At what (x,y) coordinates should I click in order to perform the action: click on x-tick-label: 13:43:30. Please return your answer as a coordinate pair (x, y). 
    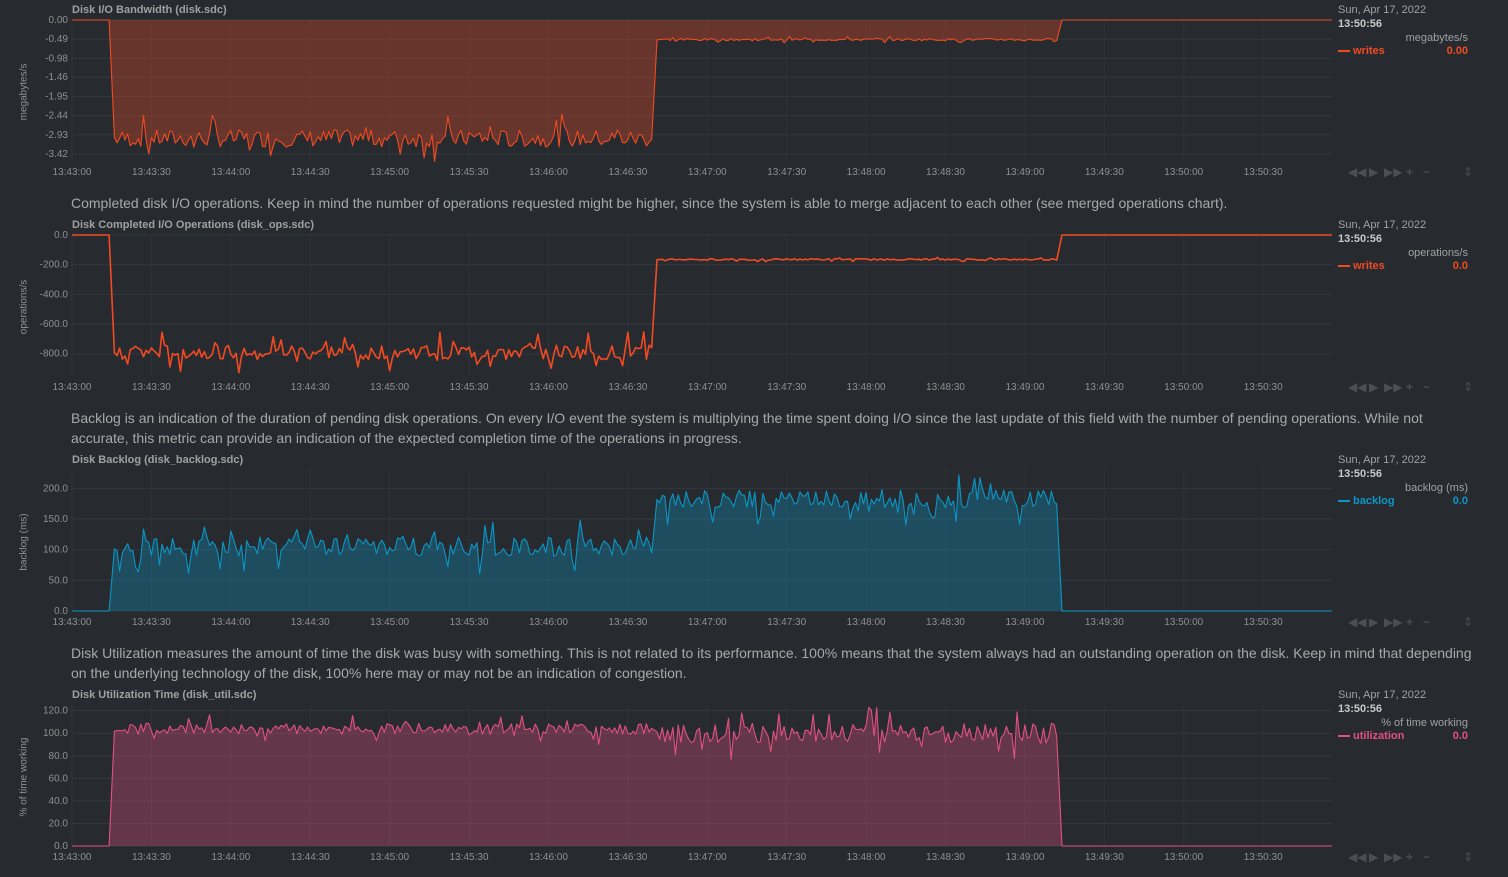
    Looking at the image, I should click on (151, 387).